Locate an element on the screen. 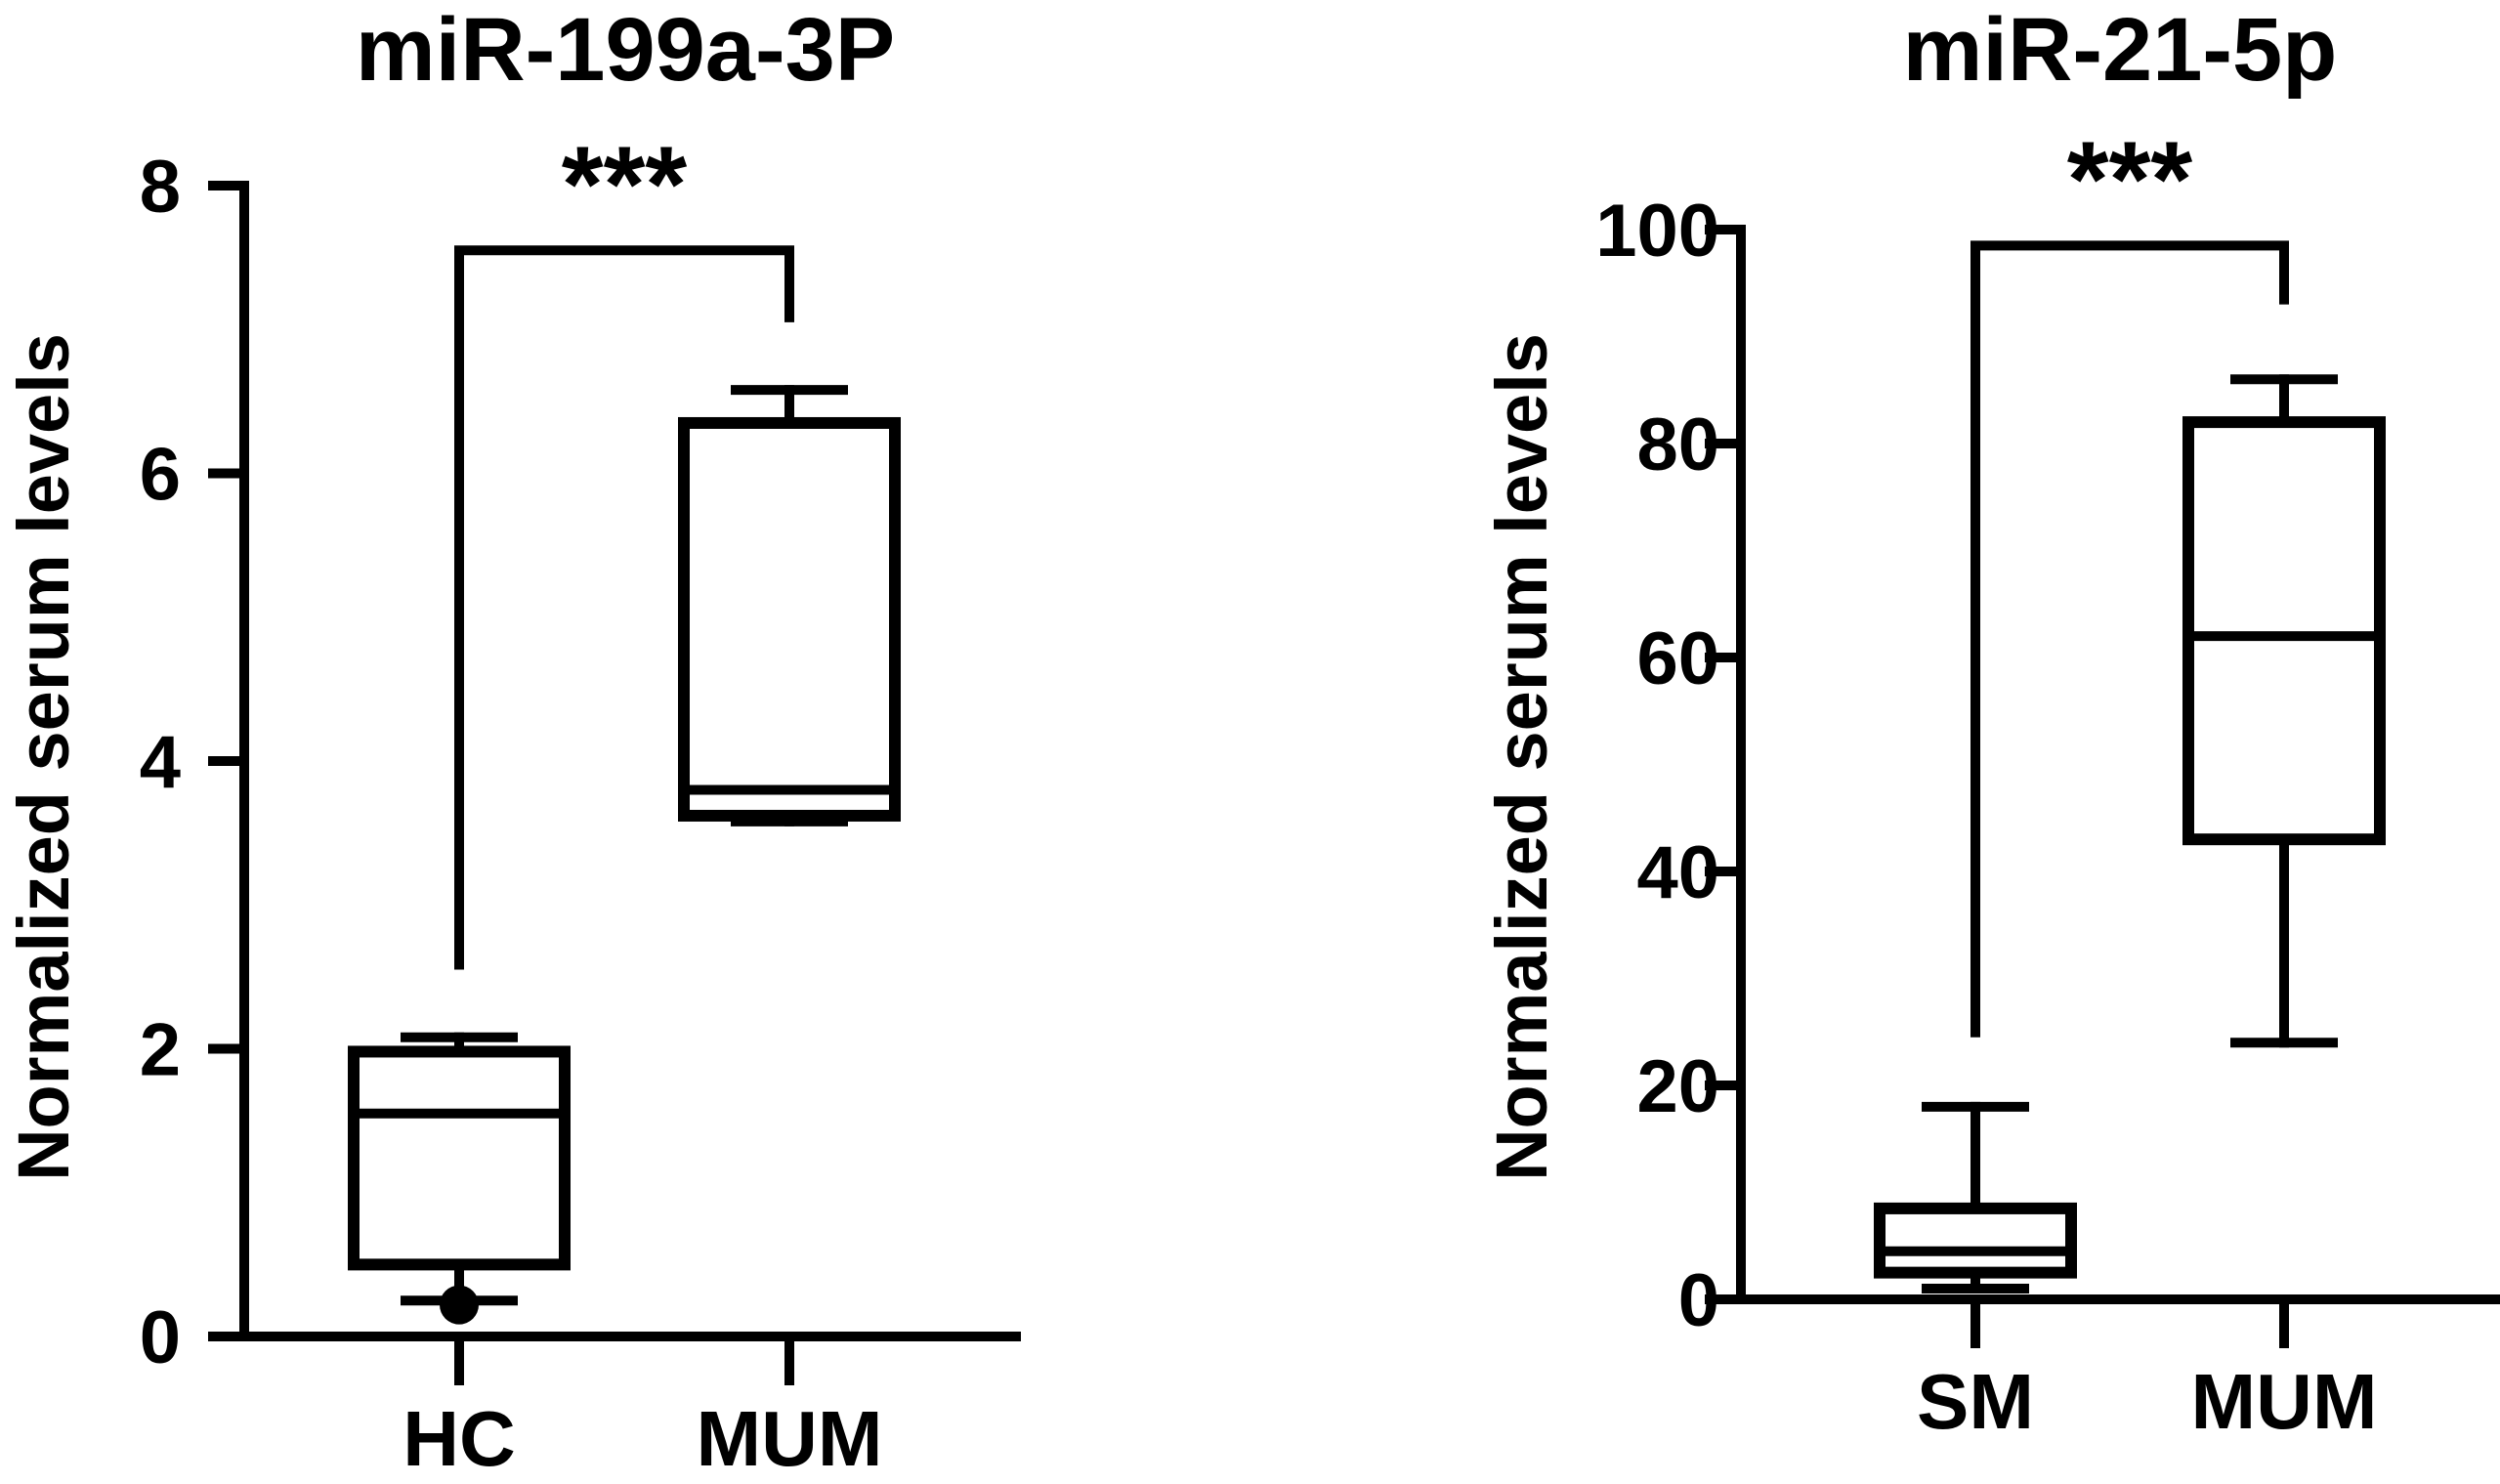 The image size is (2500, 1484). box-hc is located at coordinates (460, 1158).